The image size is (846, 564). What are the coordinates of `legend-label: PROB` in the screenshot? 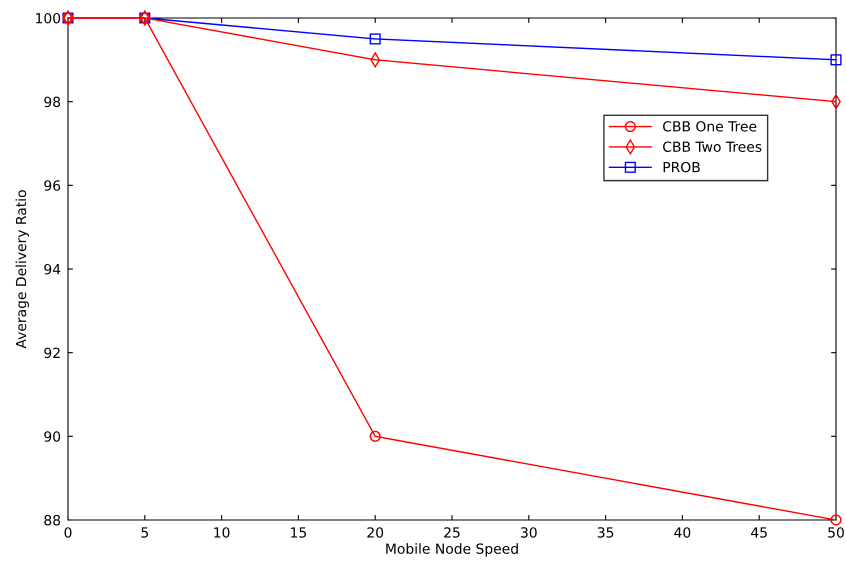 It's located at (682, 167).